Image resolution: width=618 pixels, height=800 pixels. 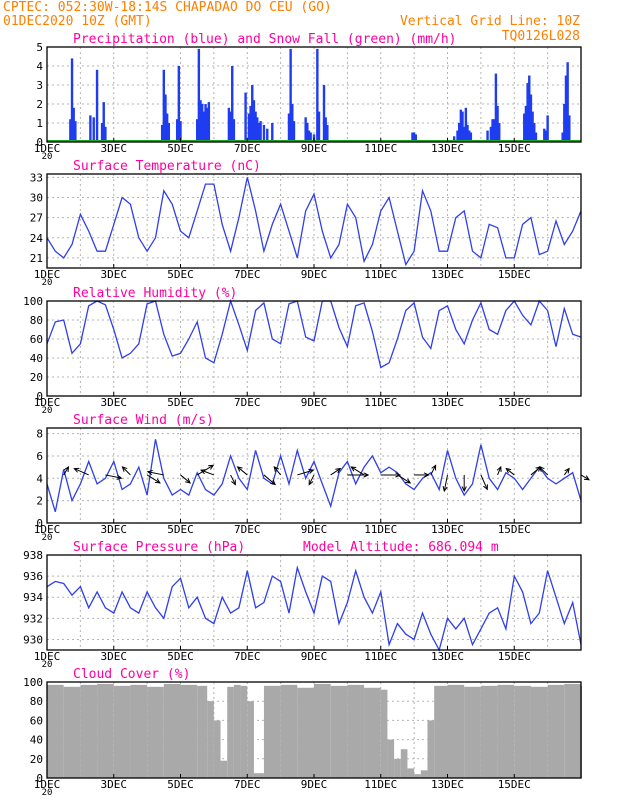 What do you see at coordinates (36, 177) in the screenshot?
I see `y-tick-label: 33` at bounding box center [36, 177].